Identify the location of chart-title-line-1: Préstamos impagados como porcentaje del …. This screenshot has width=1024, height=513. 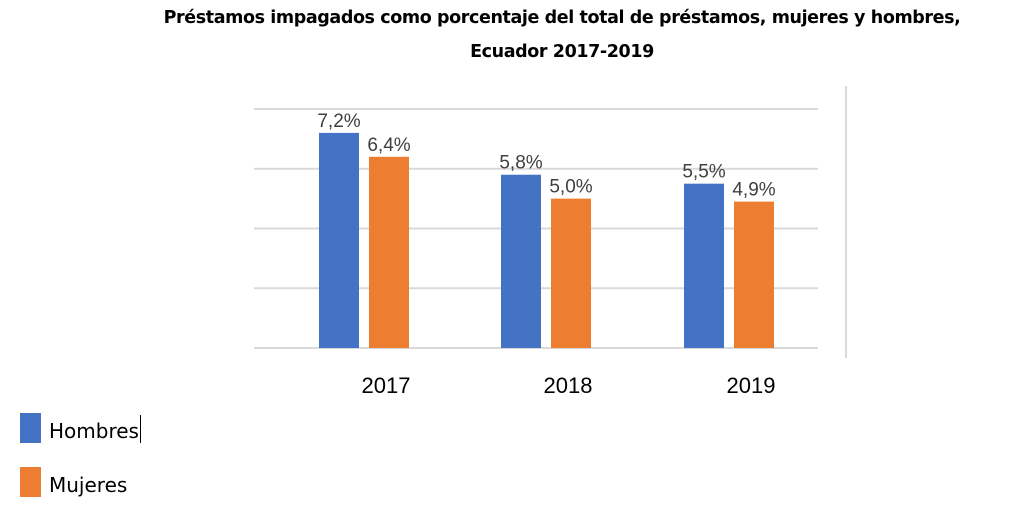
(562, 18).